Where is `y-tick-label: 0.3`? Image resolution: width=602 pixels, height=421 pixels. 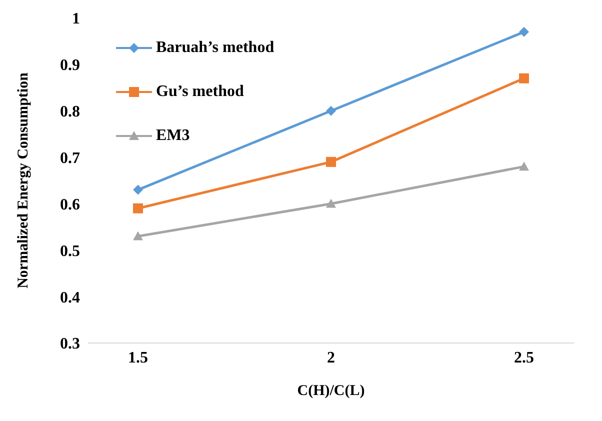 y-tick-label: 0.3 is located at coordinates (70, 344).